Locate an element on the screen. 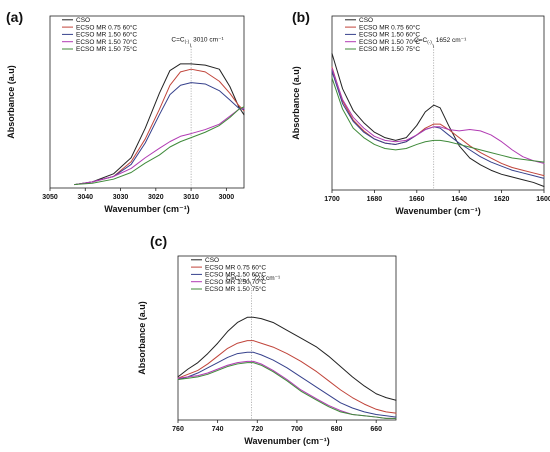 This screenshot has height=452, width=550. x-tick-label: 1640 is located at coordinates (459, 199).